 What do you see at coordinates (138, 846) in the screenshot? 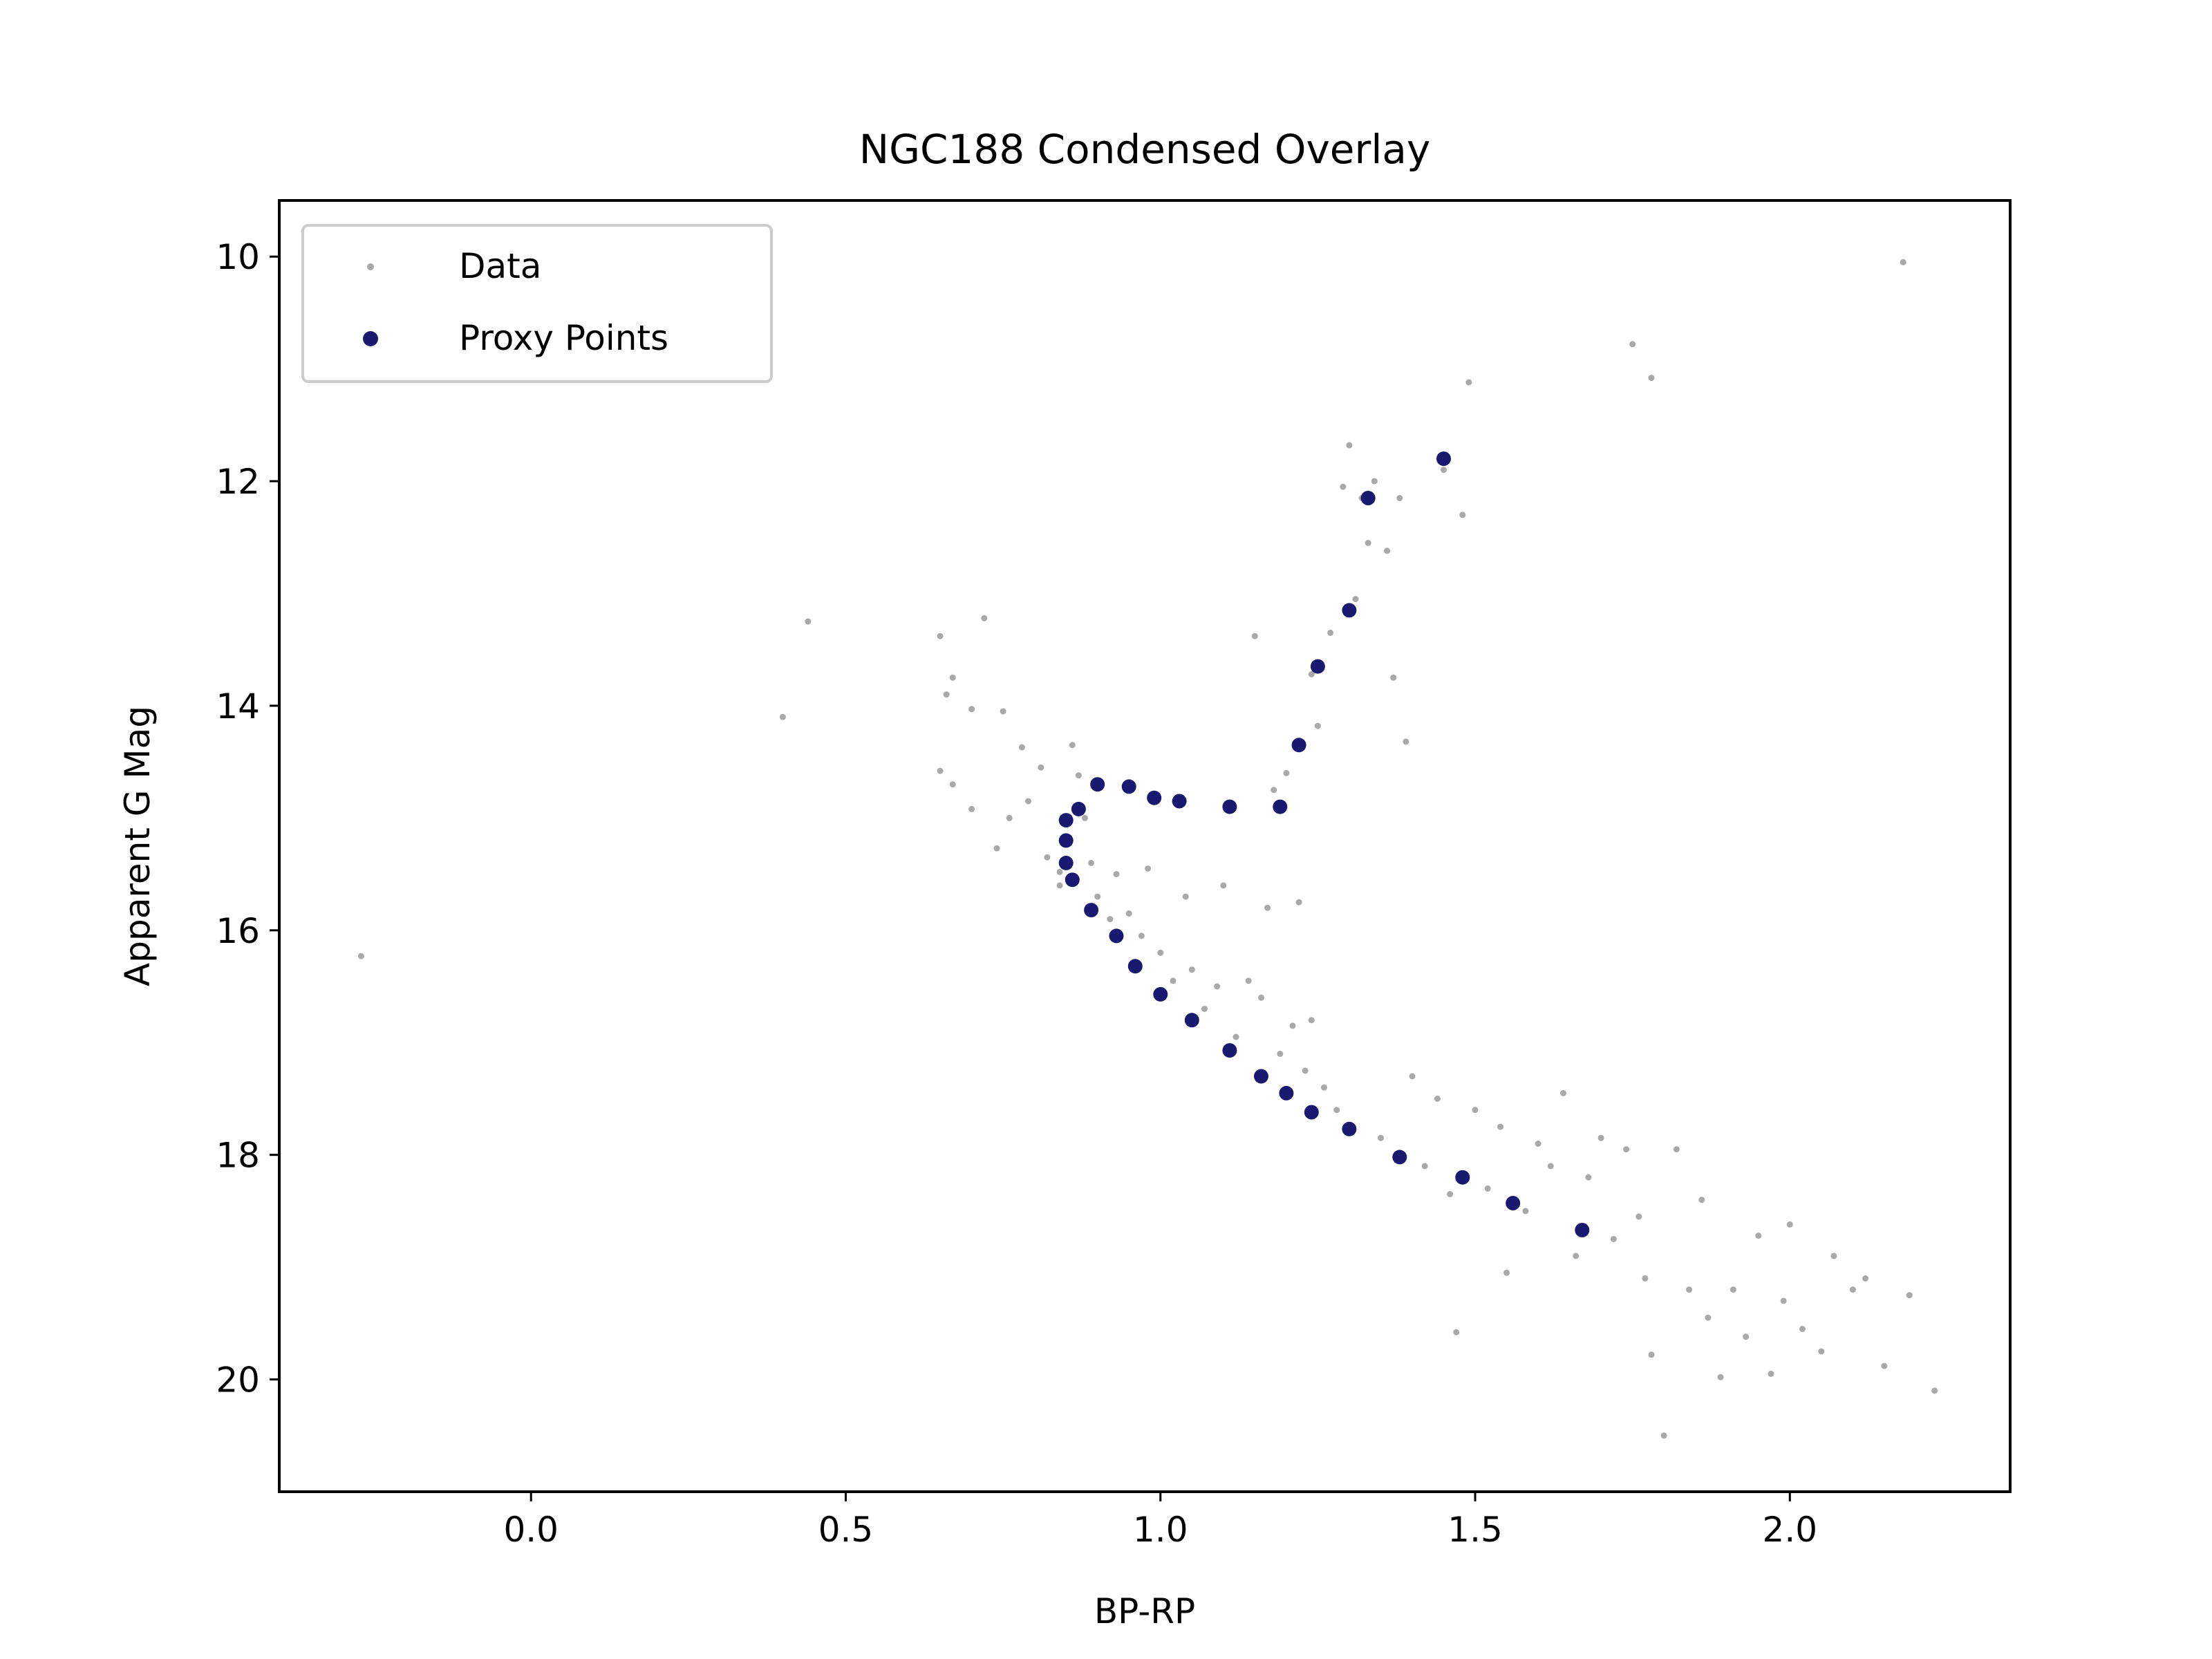
I see `y-axis-label: Apparent G Mag` at bounding box center [138, 846].